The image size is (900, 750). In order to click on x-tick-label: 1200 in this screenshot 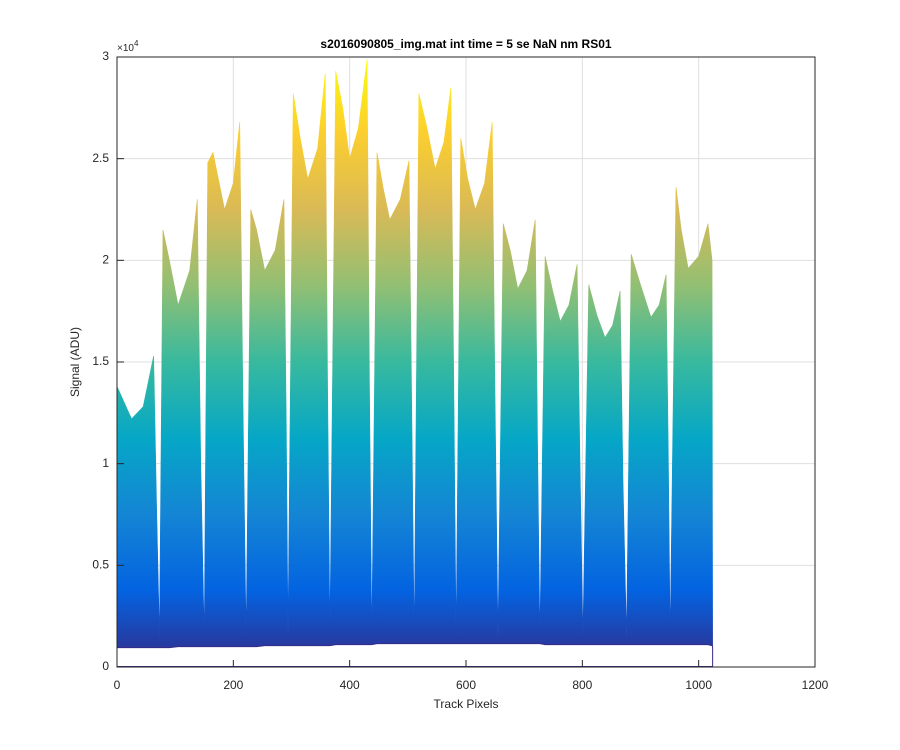, I will do `click(815, 685)`.